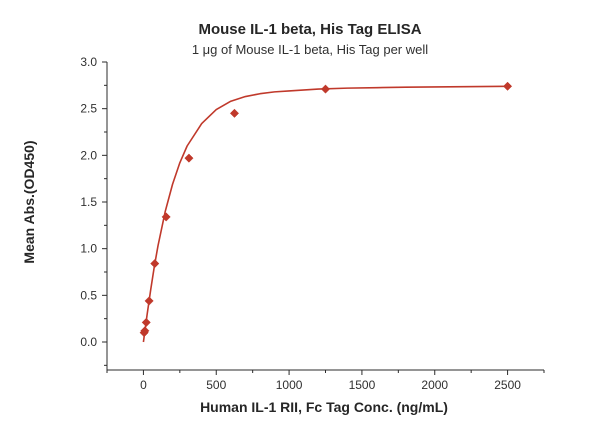  What do you see at coordinates (29, 201) in the screenshot?
I see `y-axis-title: Mean Abs.(OD450)` at bounding box center [29, 201].